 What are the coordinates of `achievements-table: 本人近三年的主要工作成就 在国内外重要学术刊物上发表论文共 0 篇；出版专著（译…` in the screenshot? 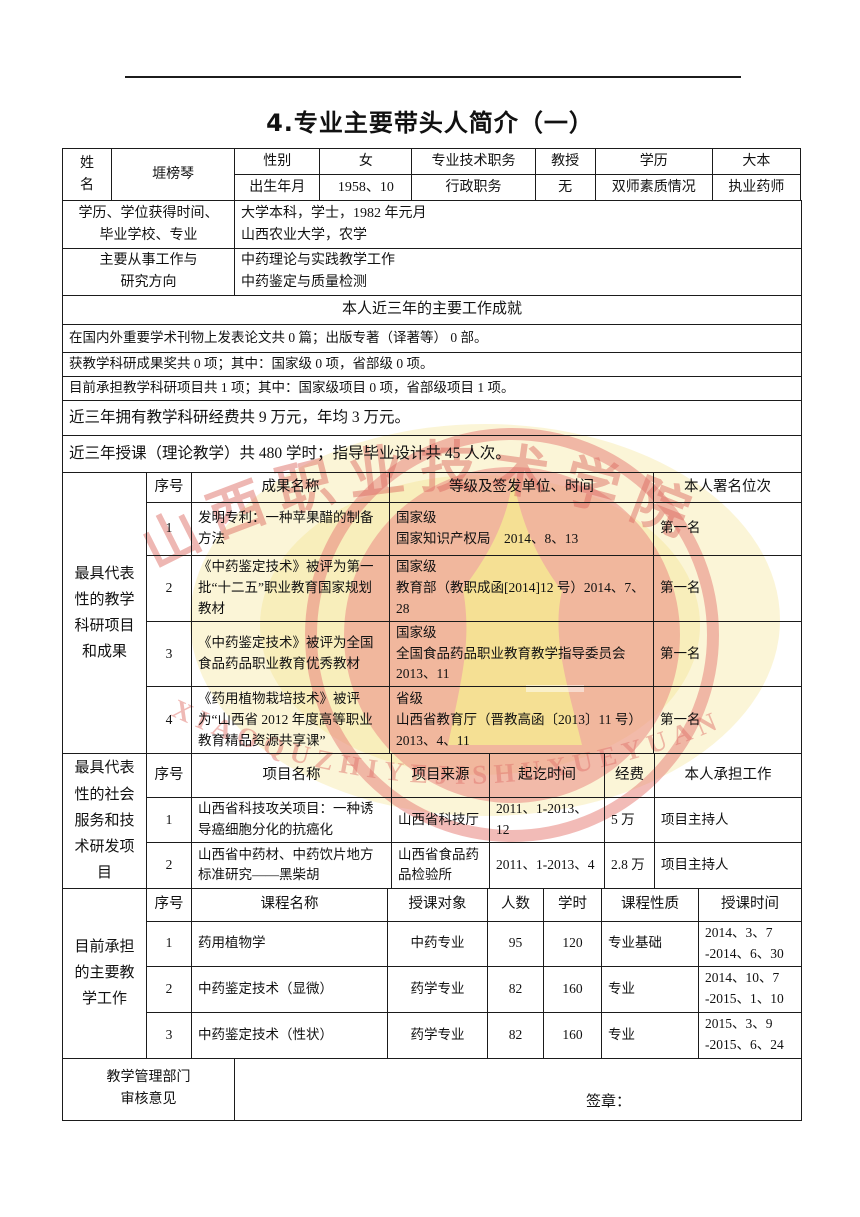 It's located at (432, 384).